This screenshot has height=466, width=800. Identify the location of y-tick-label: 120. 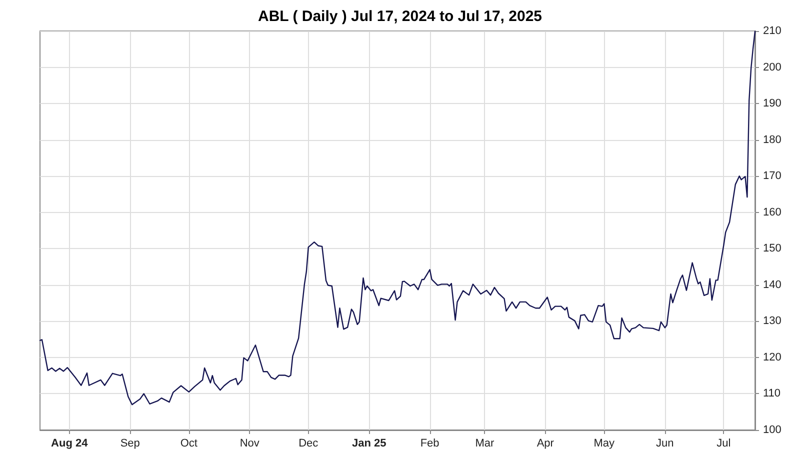
(772, 357).